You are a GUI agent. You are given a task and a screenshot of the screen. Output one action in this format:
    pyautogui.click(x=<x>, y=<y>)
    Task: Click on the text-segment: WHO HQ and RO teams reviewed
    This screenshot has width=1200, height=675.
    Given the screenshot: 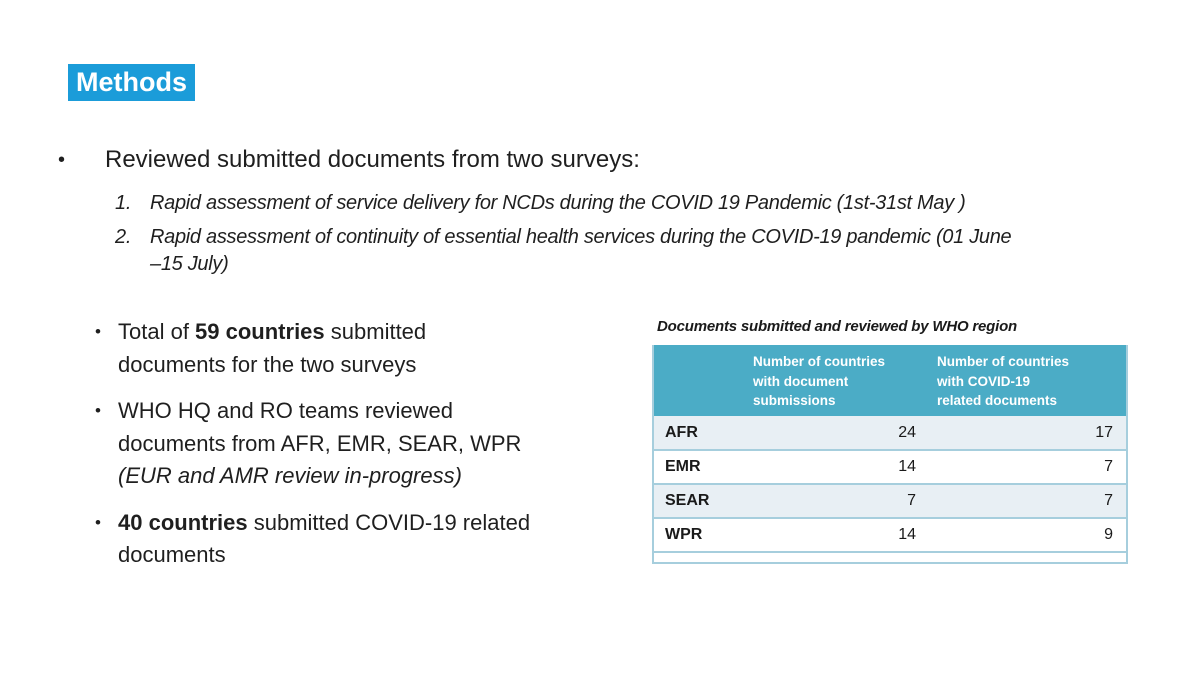 What is the action you would take?
    pyautogui.click(x=285, y=410)
    